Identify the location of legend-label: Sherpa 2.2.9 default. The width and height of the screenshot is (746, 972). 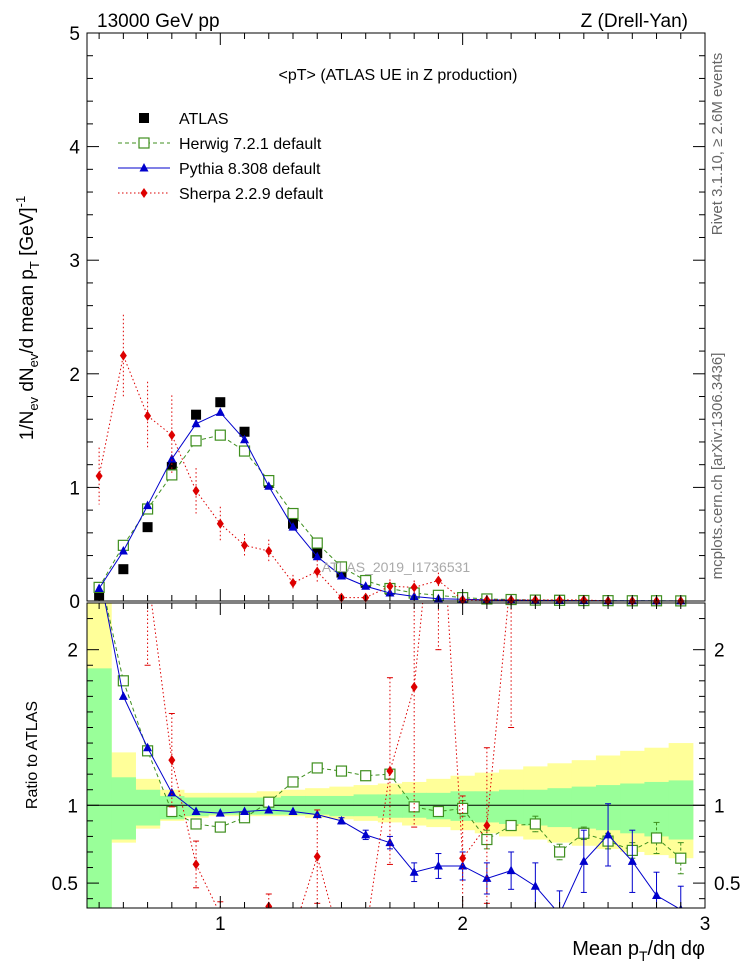
(251, 194).